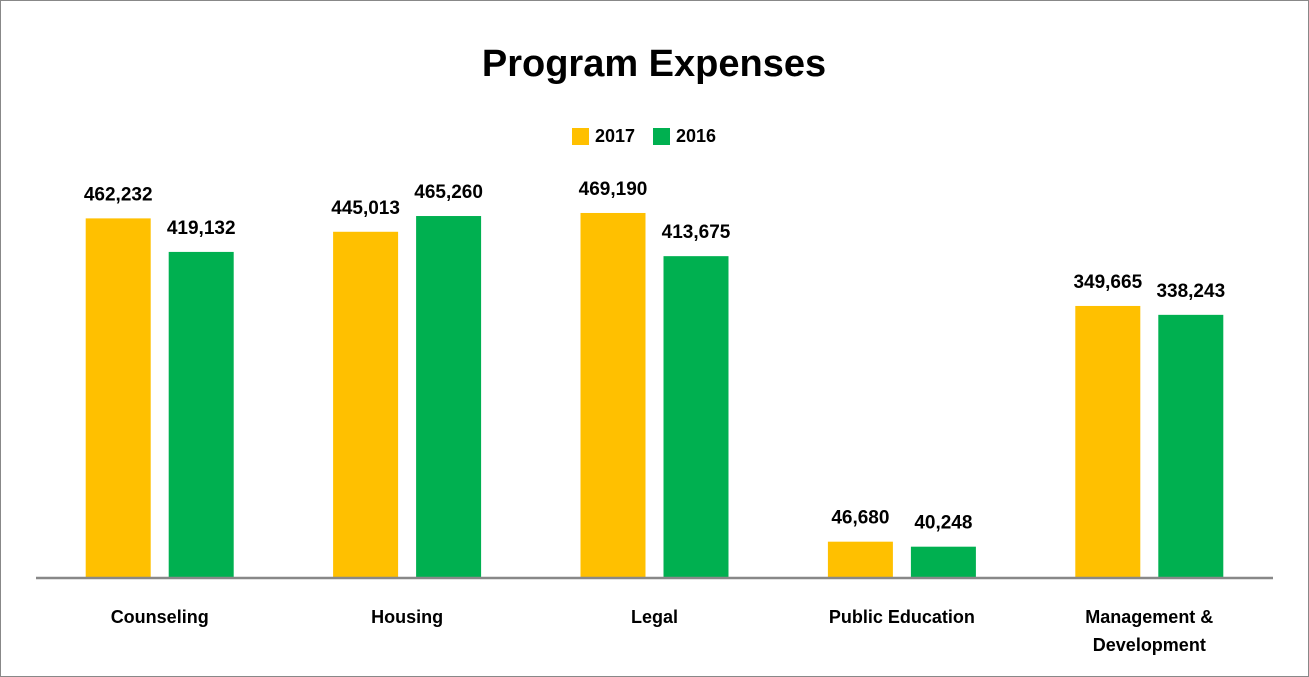  I want to click on x-tick-label: Counseling, so click(159, 617).